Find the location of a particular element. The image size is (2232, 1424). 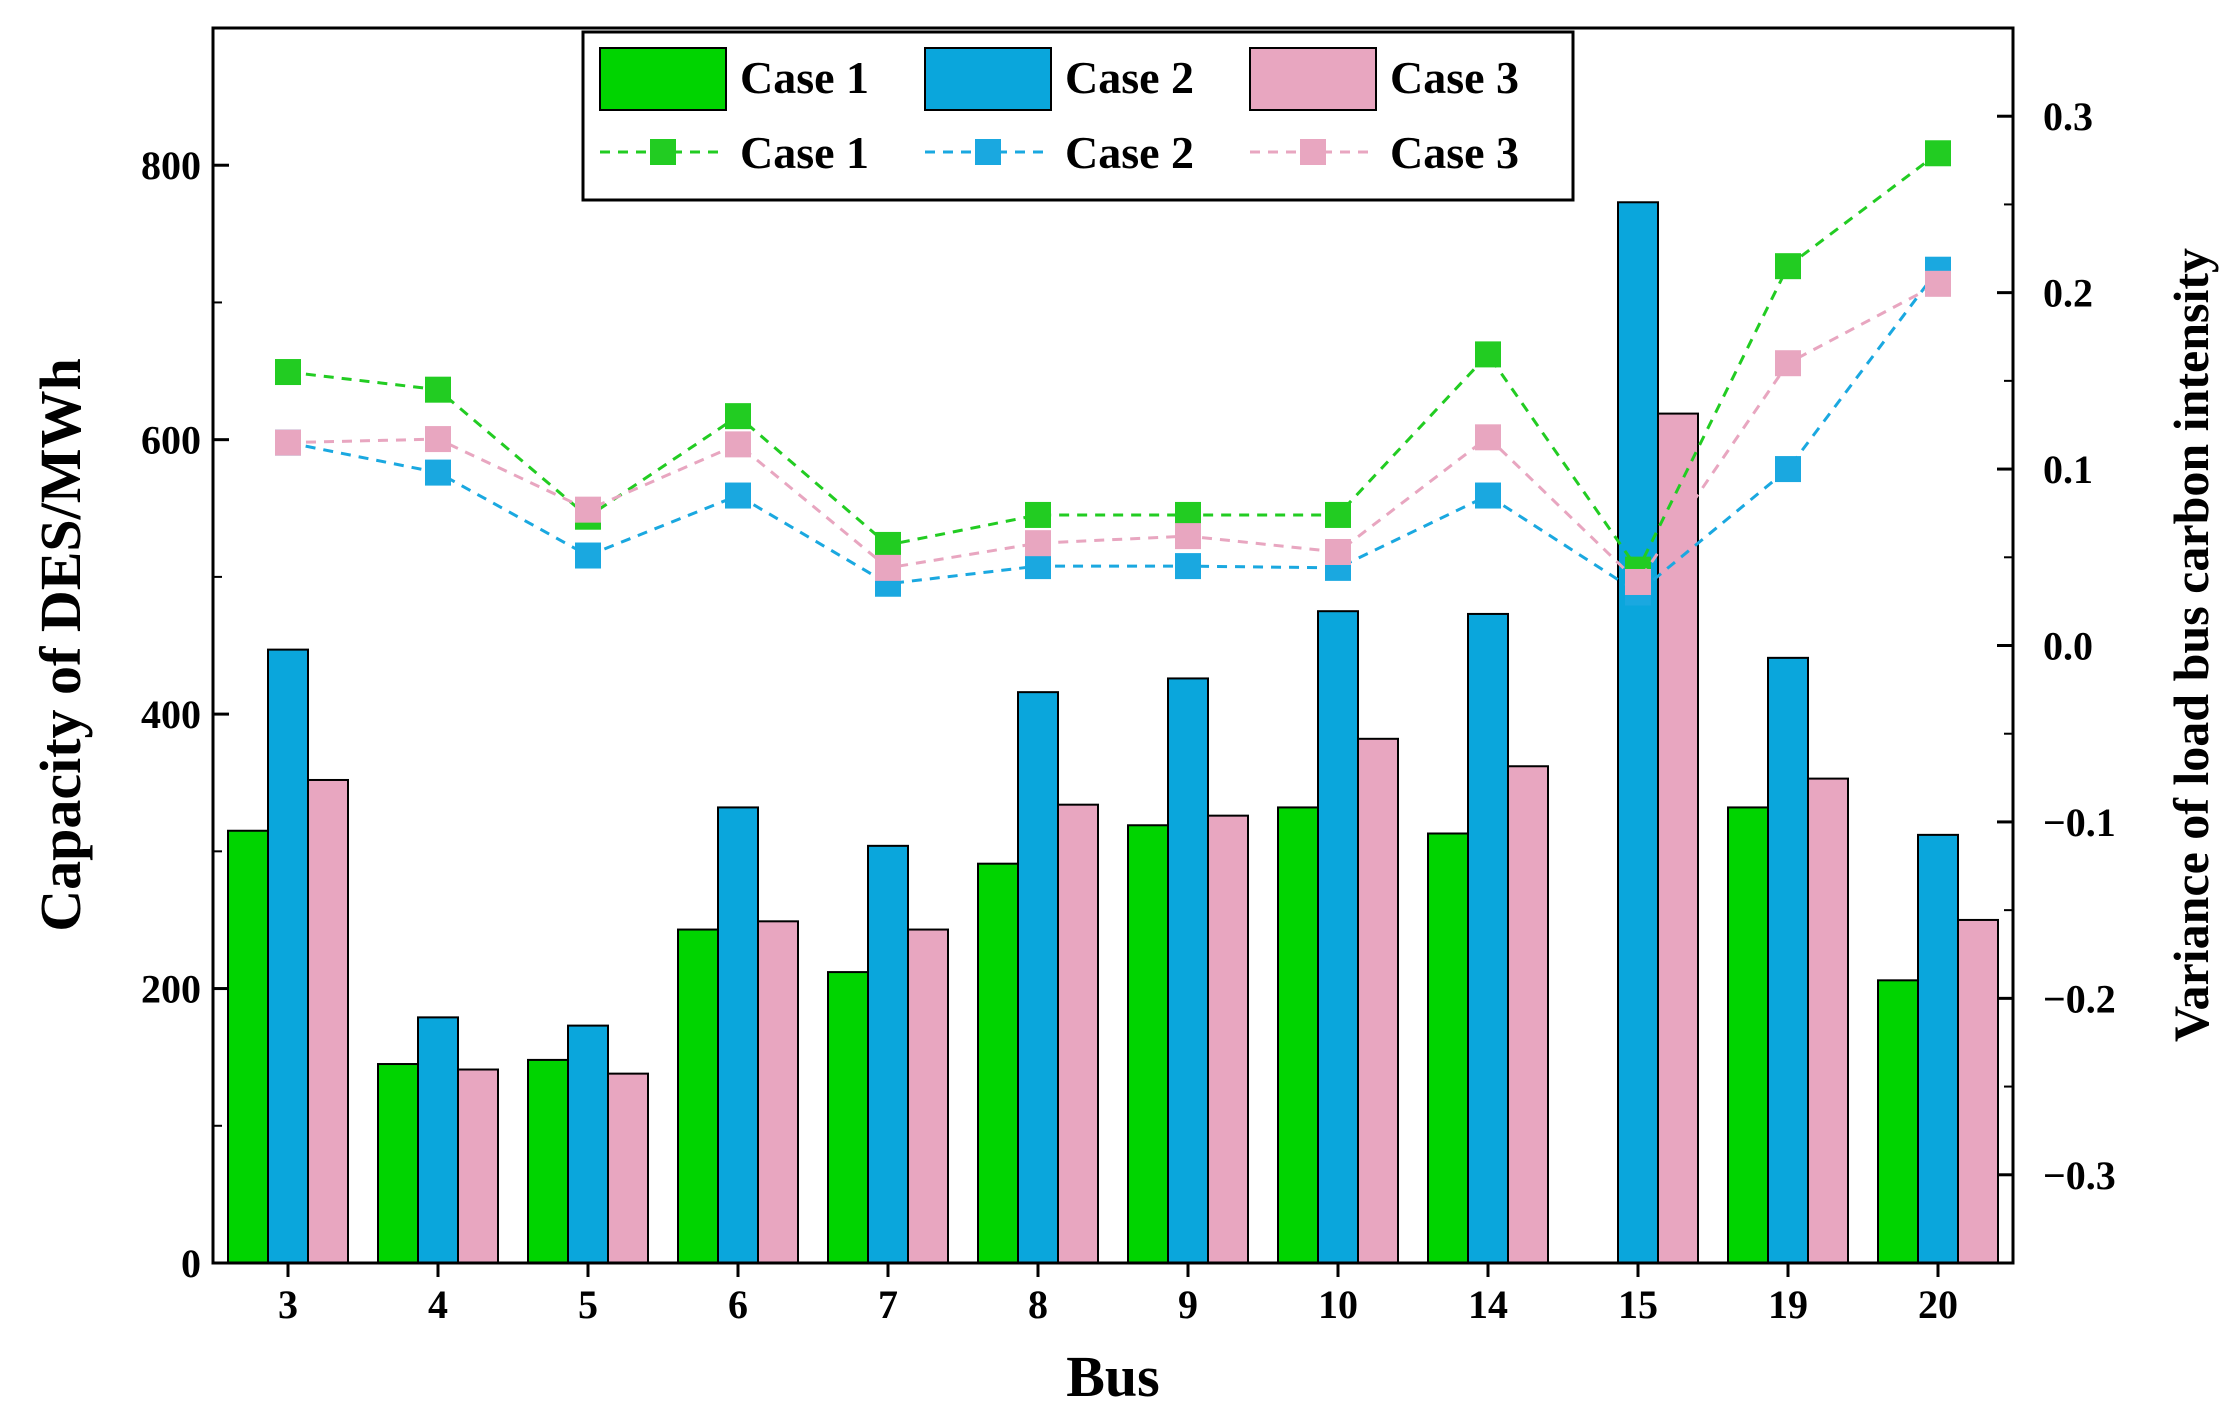

x-tick-label: 10 is located at coordinates (1338, 1304).